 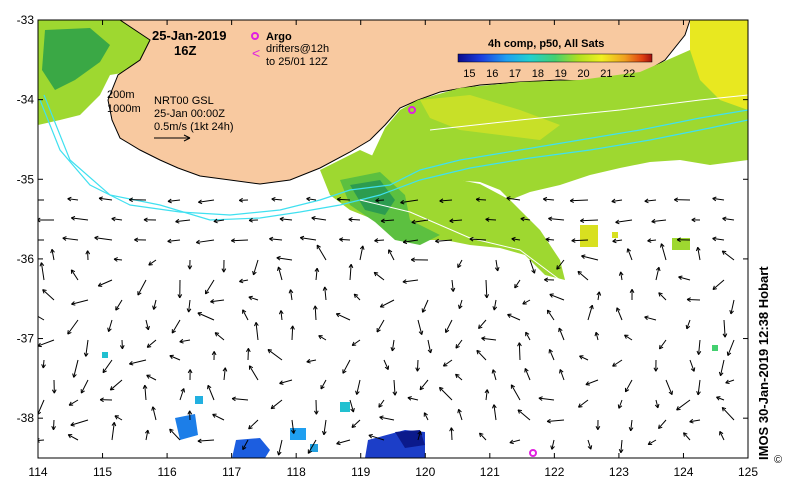 What do you see at coordinates (26, 20) in the screenshot?
I see `y-tick-label: -33` at bounding box center [26, 20].